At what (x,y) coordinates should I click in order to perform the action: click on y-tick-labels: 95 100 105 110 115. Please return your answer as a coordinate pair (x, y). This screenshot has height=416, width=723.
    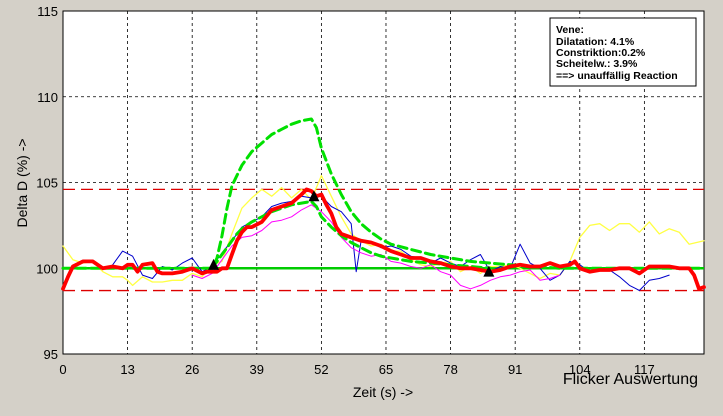
    Looking at the image, I should click on (47, 183).